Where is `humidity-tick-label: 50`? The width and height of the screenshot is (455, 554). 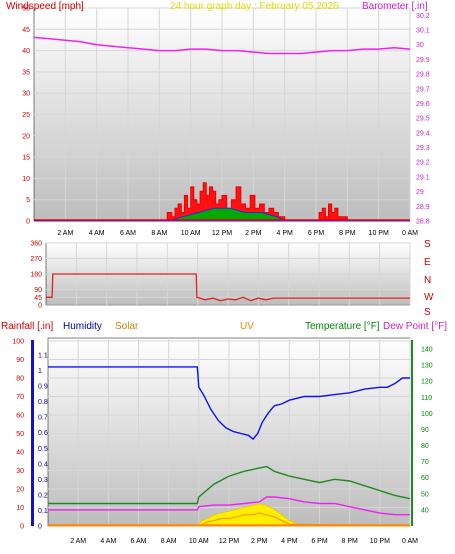
humidity-tick-label: 50 is located at coordinates (20, 434).